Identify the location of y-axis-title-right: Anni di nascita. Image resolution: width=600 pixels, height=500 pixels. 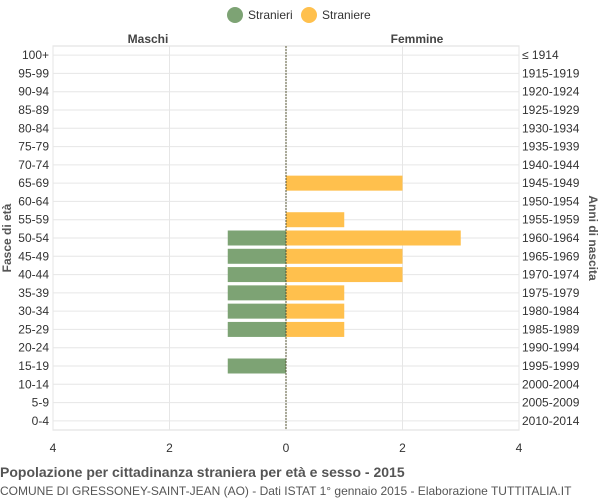
(593, 238).